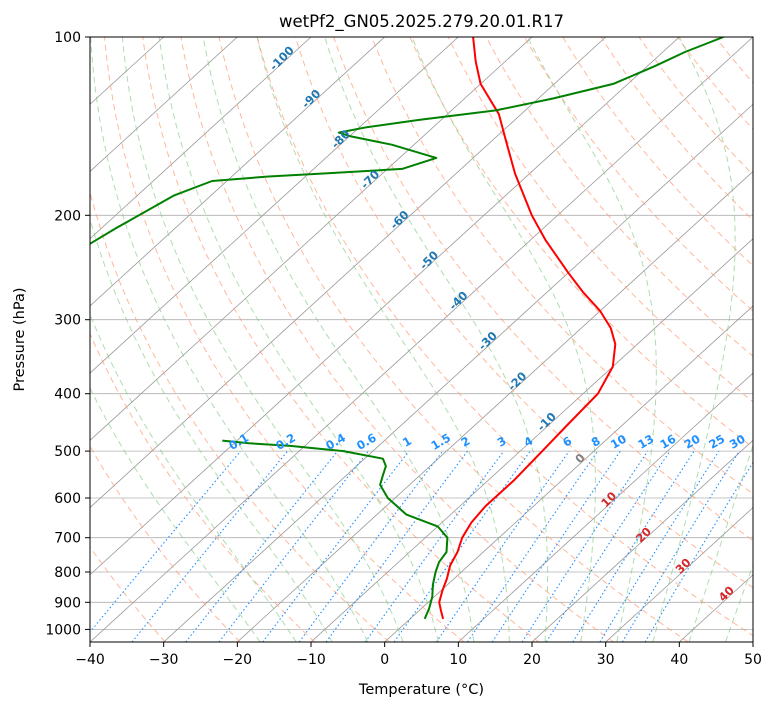 The height and width of the screenshot is (708, 775). I want to click on mixing-ratio-label: 10, so click(618, 442).